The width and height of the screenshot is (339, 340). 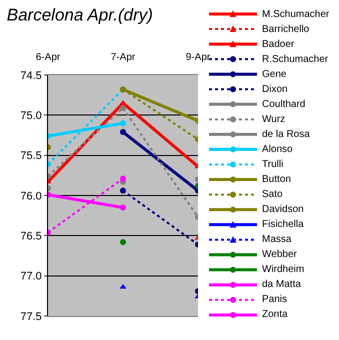 I want to click on x-tick-label: 9-Apr, so click(x=198, y=57).